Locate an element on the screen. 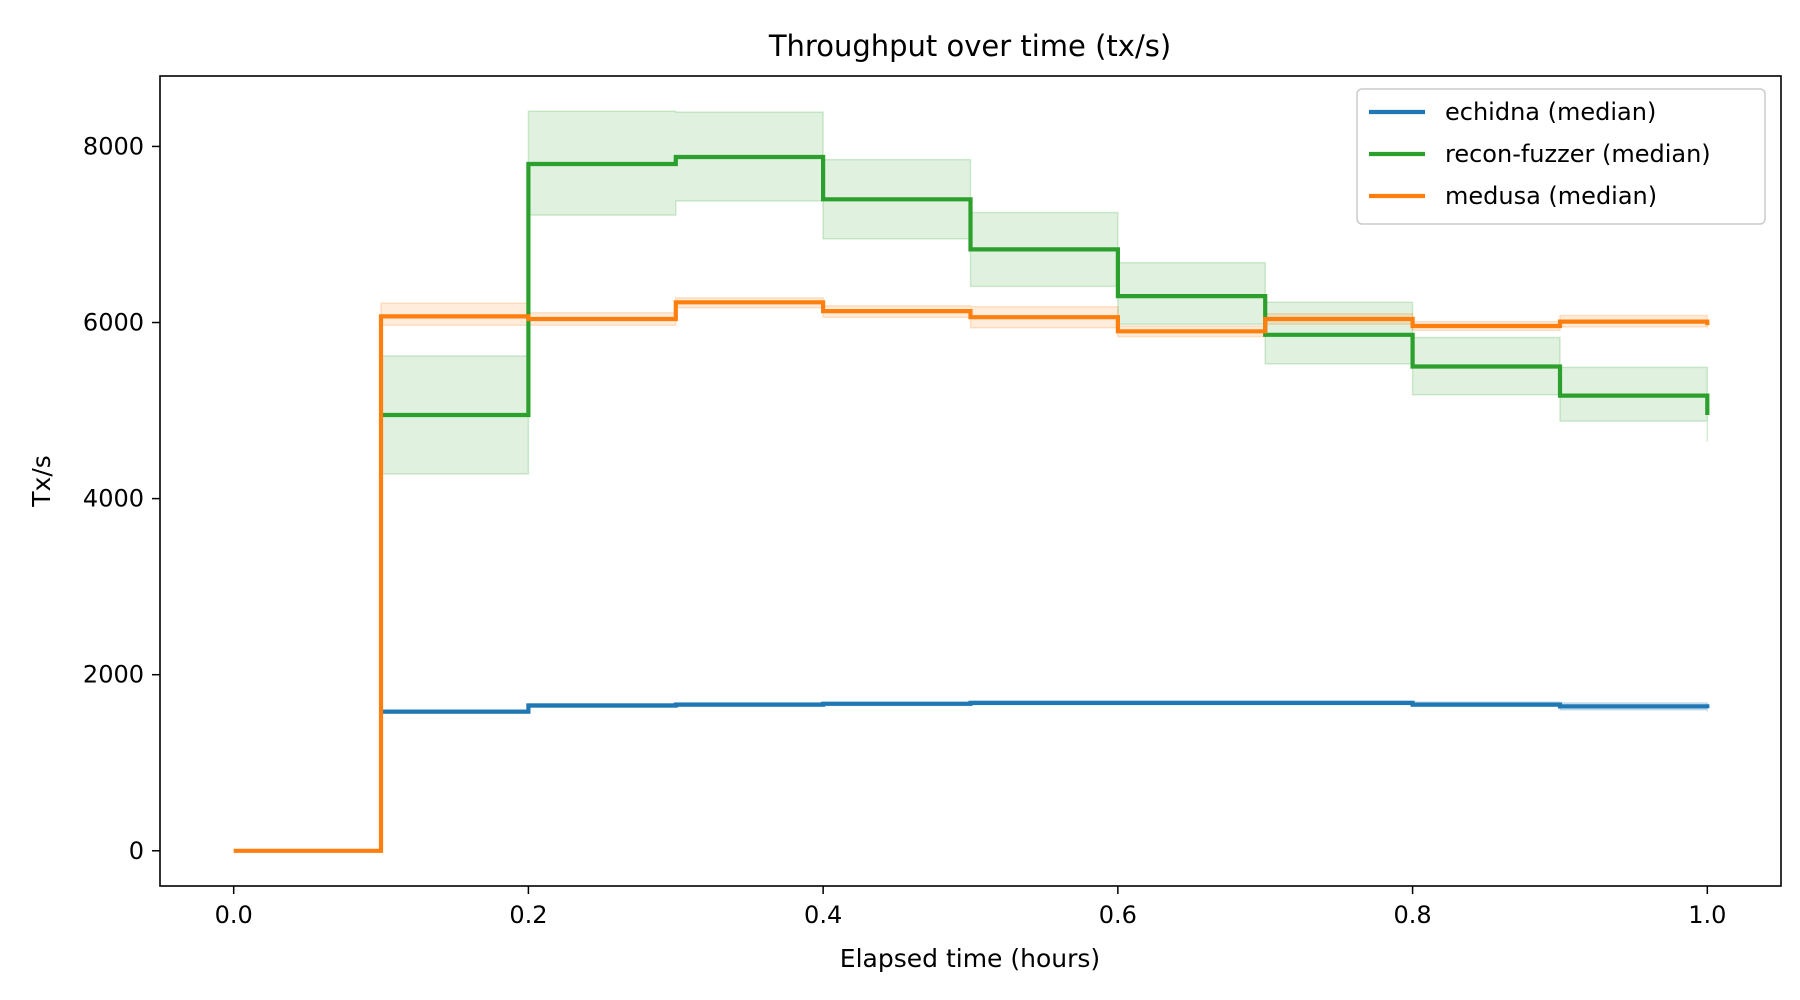 Image resolution: width=1800 pixels, height=1000 pixels. legend-label: recon-fuzzer (median) is located at coordinates (1578, 154).